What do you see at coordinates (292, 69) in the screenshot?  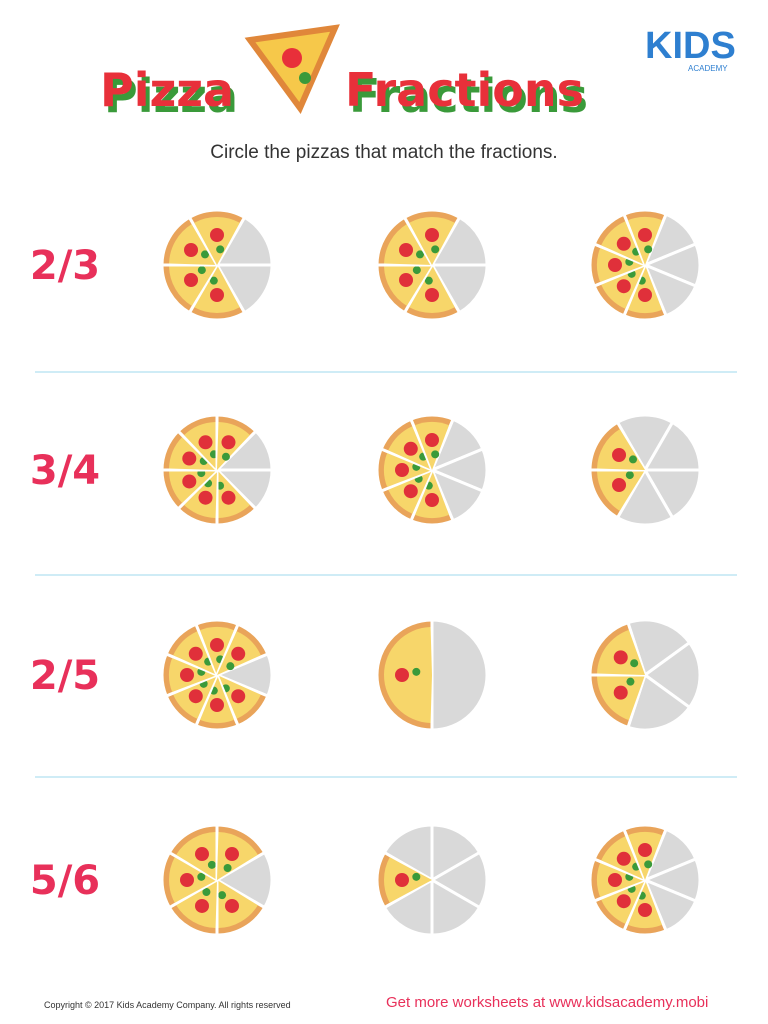 I see `pizza-slice-icon` at bounding box center [292, 69].